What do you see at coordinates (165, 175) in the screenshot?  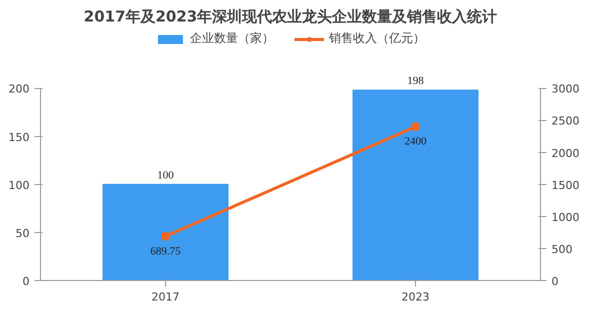 I see `data-label: 100` at bounding box center [165, 175].